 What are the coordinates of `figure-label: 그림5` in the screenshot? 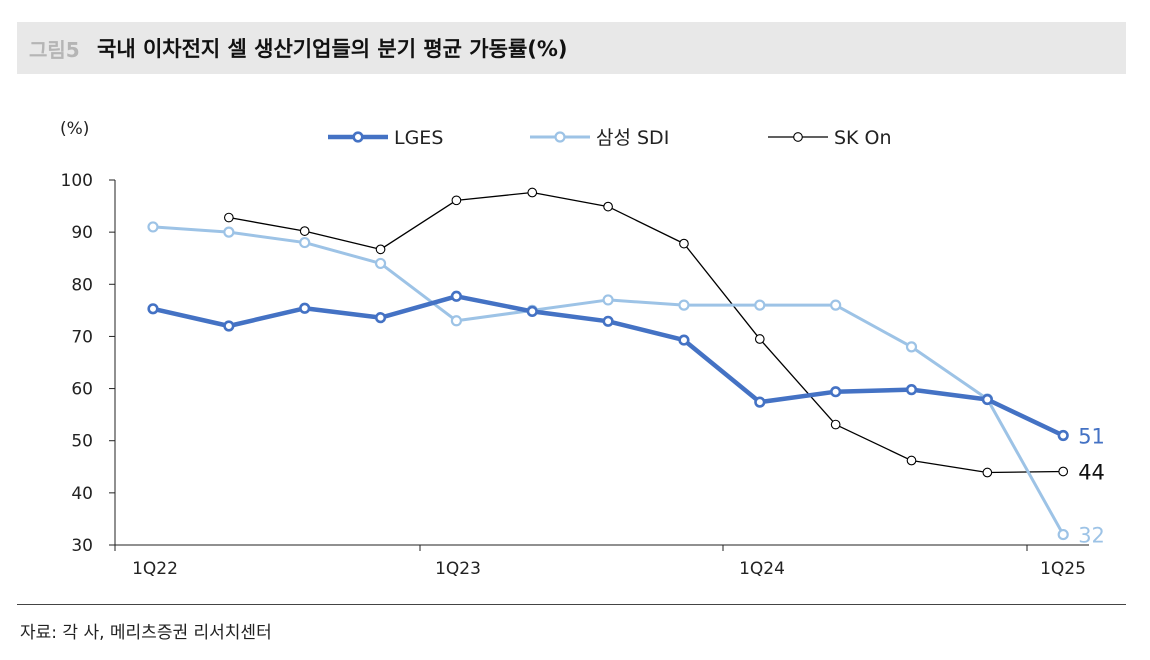 It's located at (54, 50).